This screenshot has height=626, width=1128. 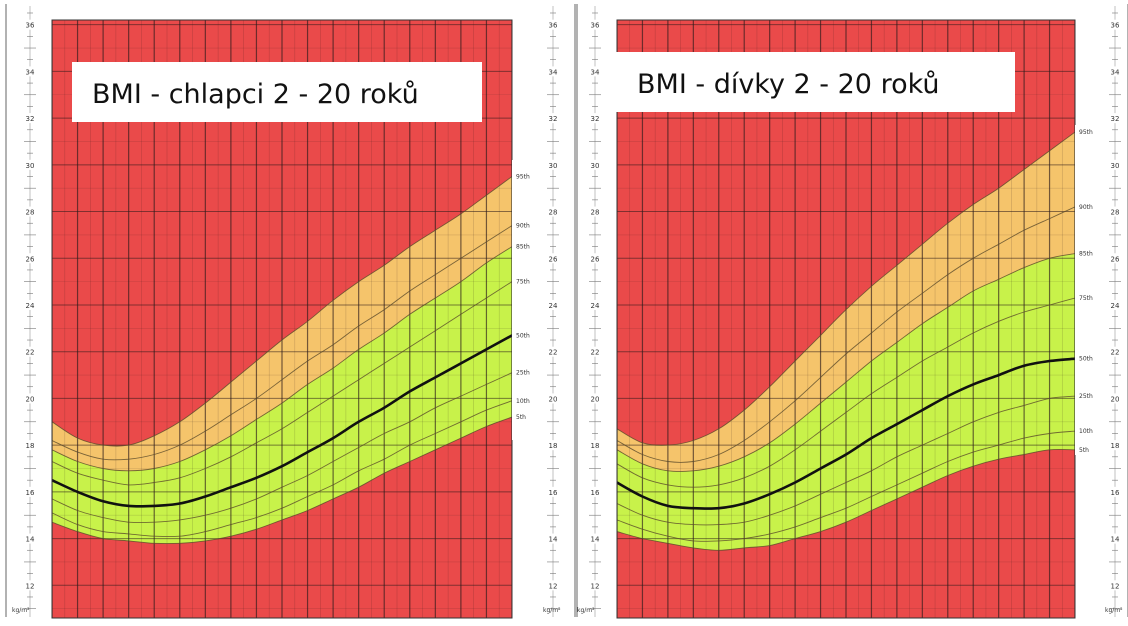 What do you see at coordinates (815, 82) in the screenshot?
I see `chart-title-box` at bounding box center [815, 82].